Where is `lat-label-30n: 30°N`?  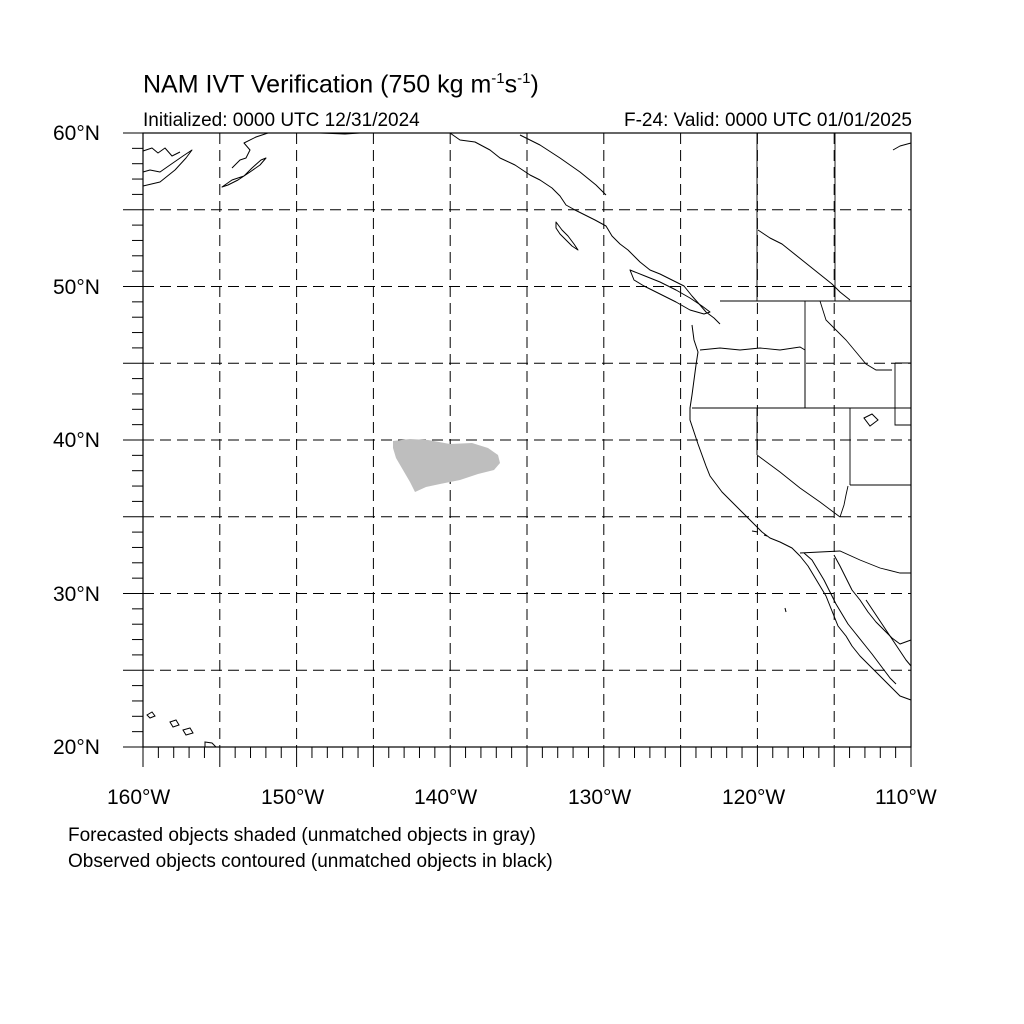
lat-label-30n: 30°N is located at coordinates (76, 594).